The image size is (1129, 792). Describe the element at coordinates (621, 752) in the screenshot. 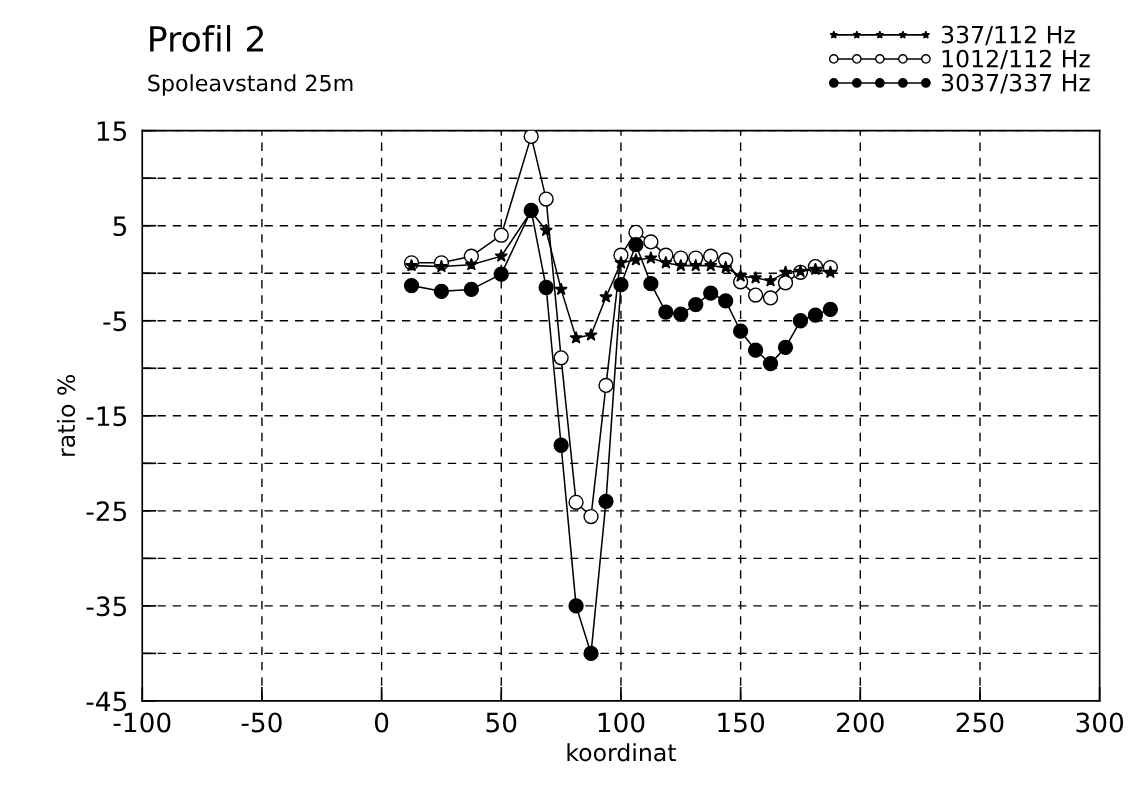

I see `x-axis-title: koordinat` at that location.